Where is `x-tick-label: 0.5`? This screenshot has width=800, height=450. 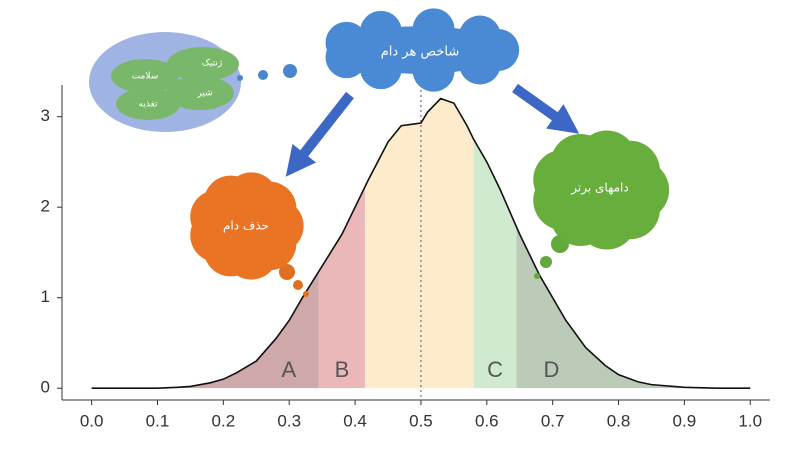
x-tick-label: 0.5 is located at coordinates (421, 420).